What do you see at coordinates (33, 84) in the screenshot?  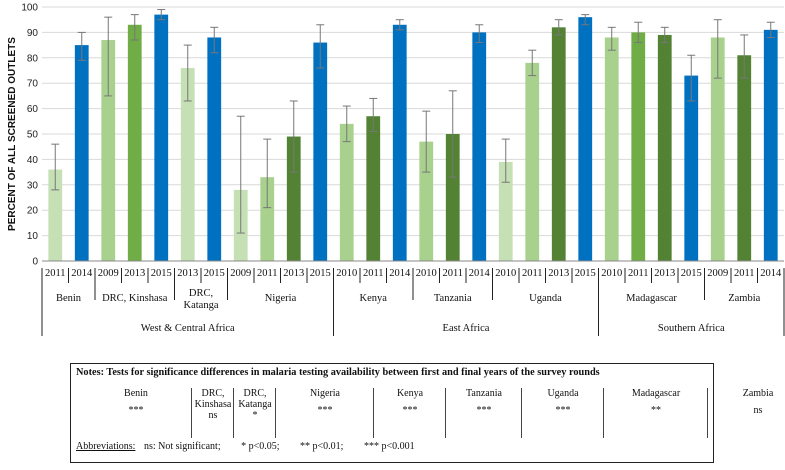 I see `y-tick-label: 70` at bounding box center [33, 84].